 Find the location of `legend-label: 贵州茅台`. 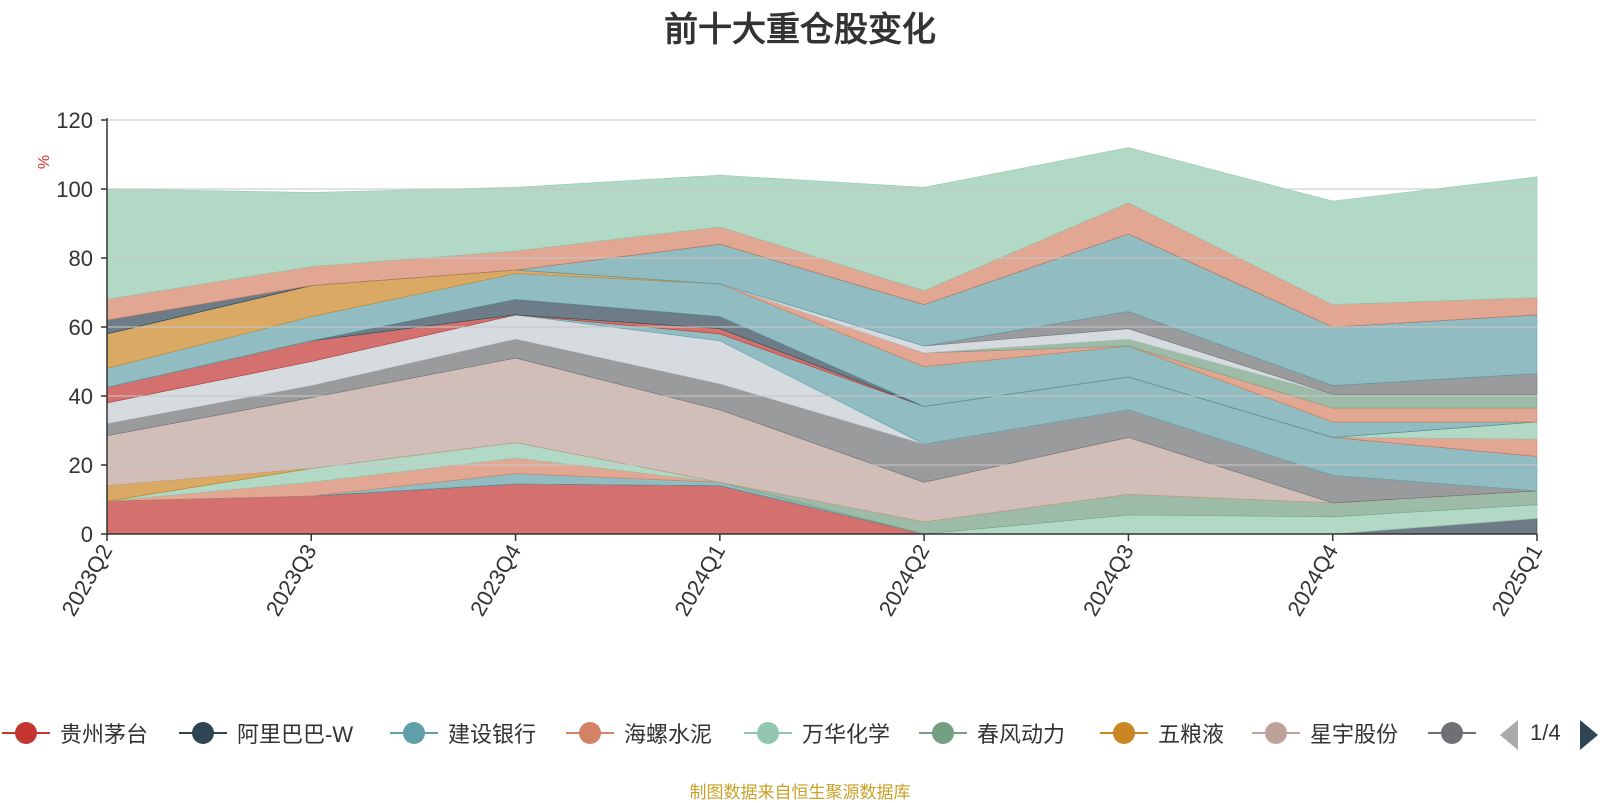

legend-label: 贵州茅台 is located at coordinates (104, 734).